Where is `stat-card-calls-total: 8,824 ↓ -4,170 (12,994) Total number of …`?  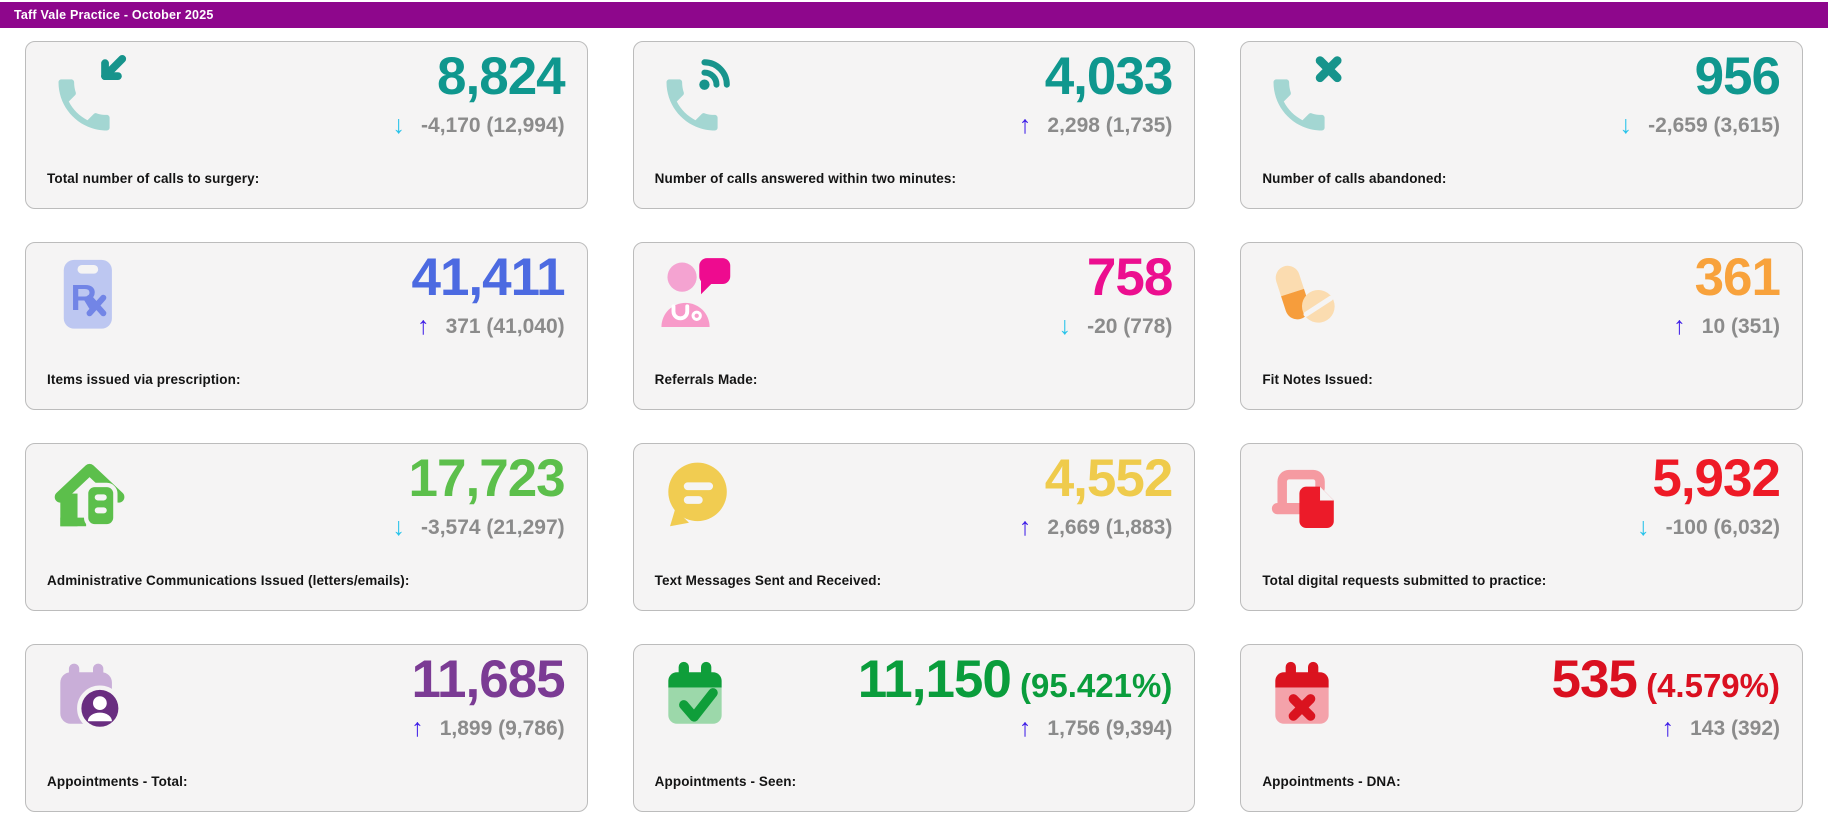
stat-card-calls-total: 8,824 ↓ -4,170 (12,994) Total number of … is located at coordinates (306, 125).